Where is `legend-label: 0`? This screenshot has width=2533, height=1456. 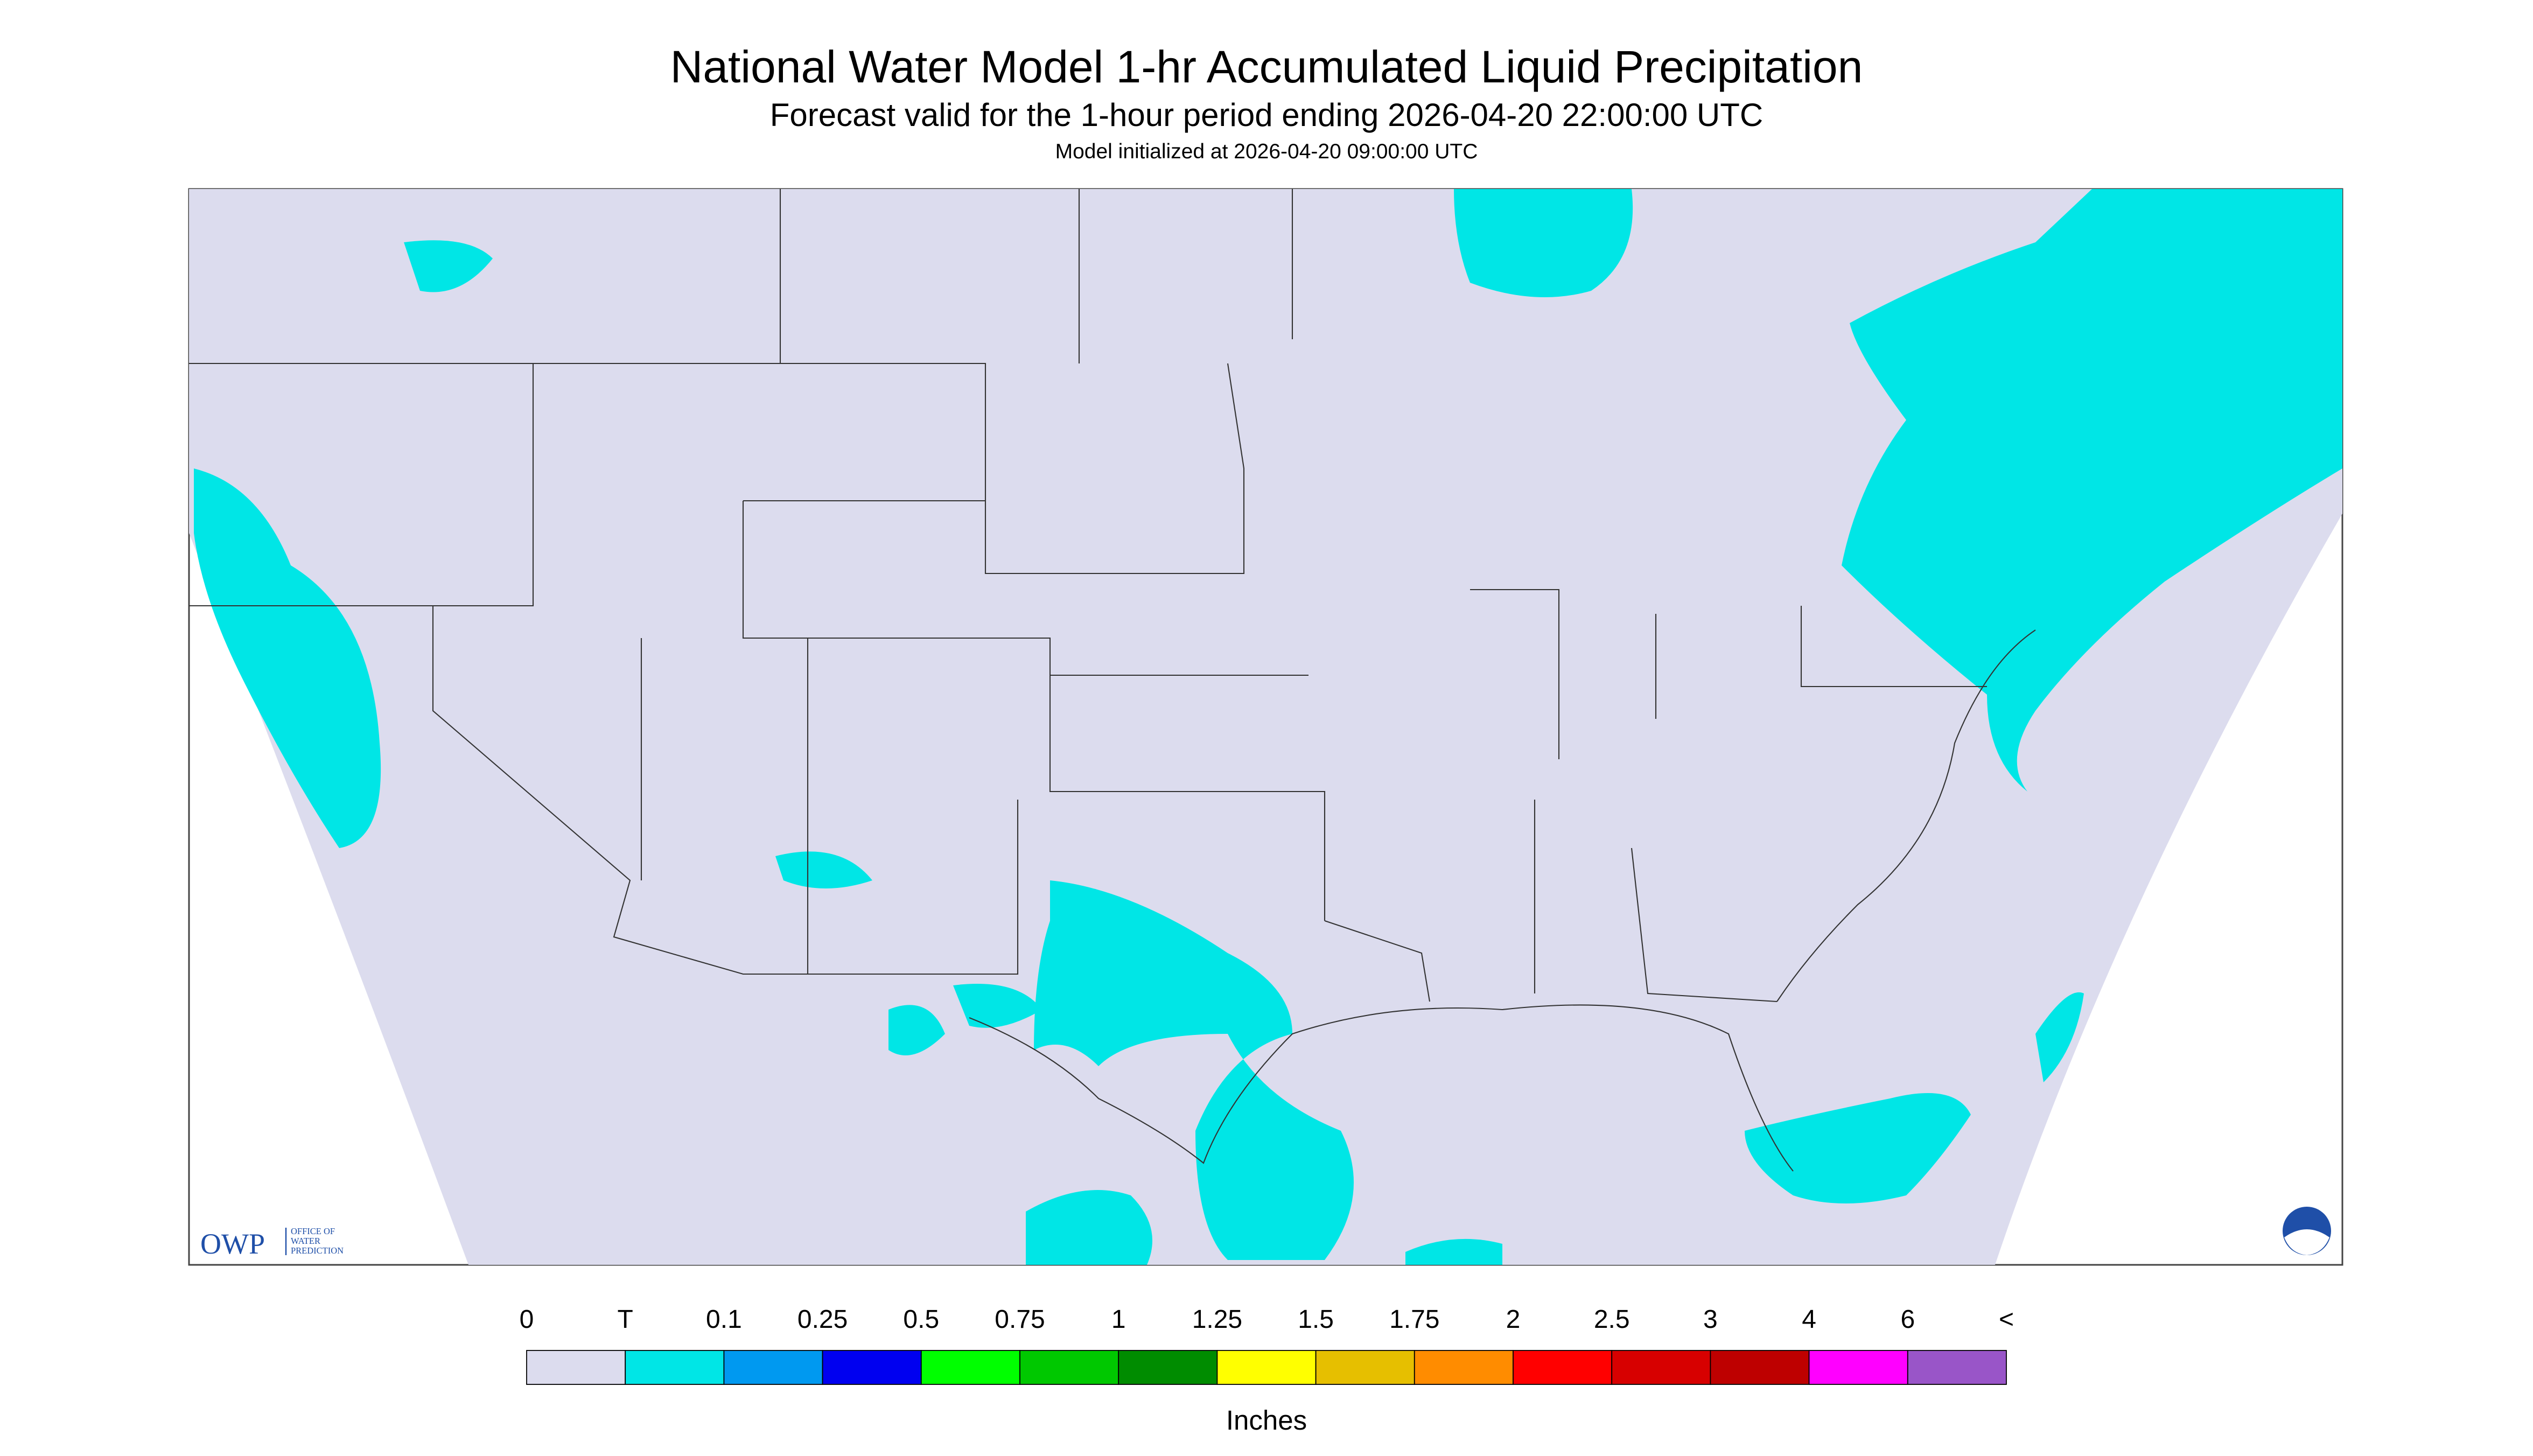 legend-label: 0 is located at coordinates (527, 1319).